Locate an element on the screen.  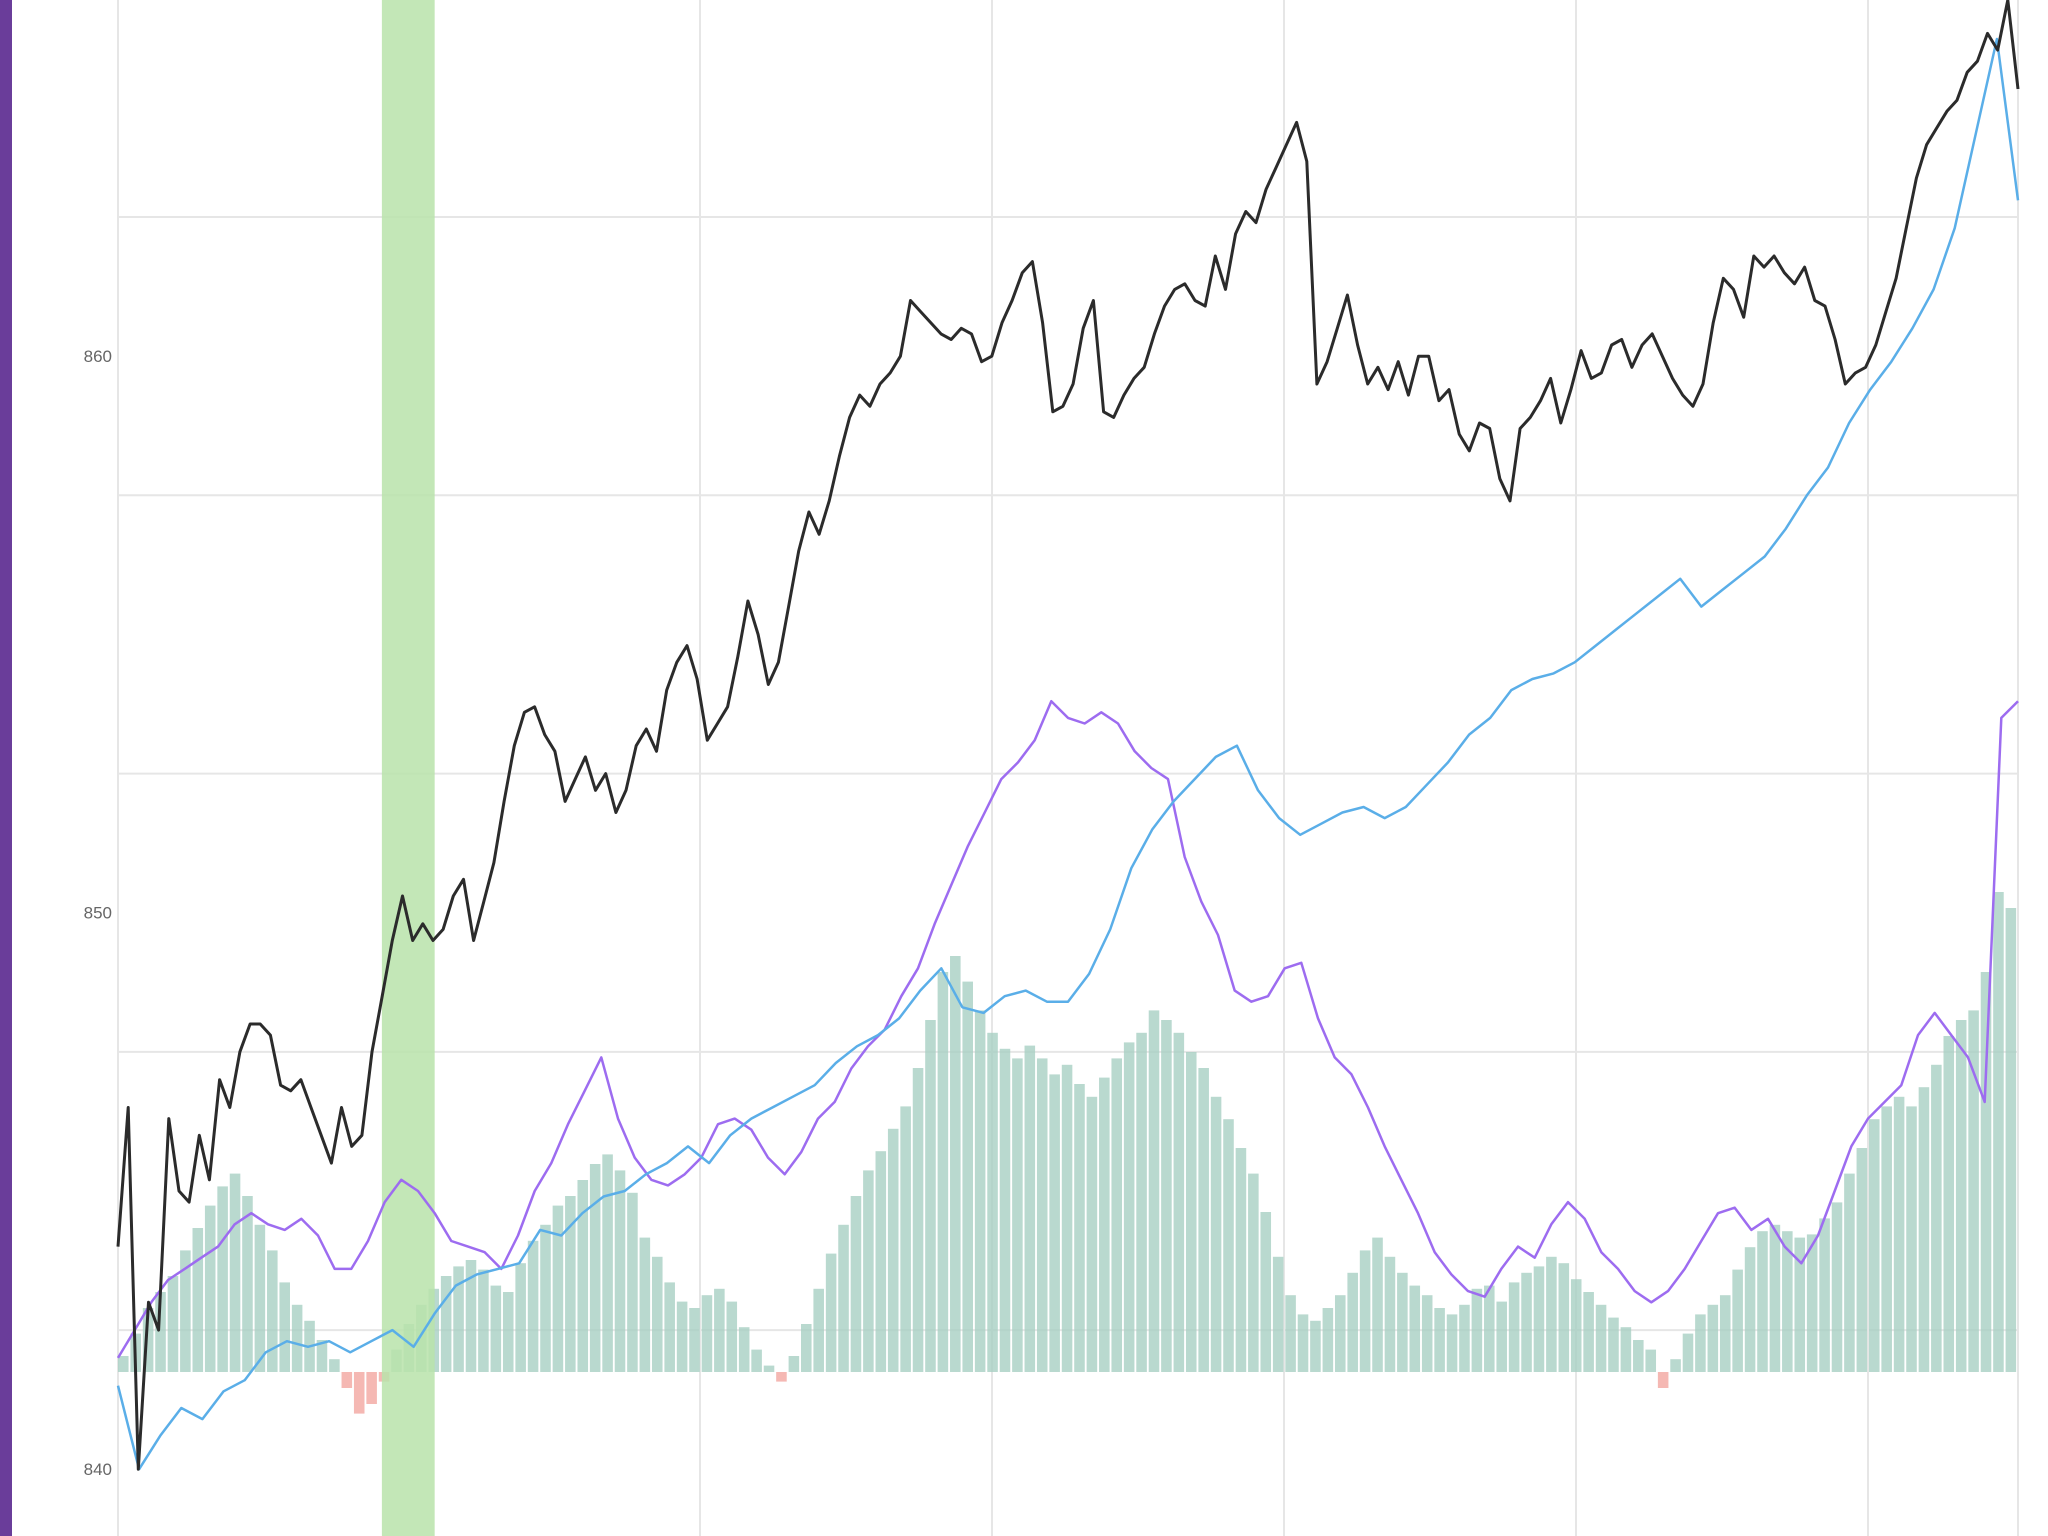
y-tick-label: 840 is located at coordinates (98, 1469).